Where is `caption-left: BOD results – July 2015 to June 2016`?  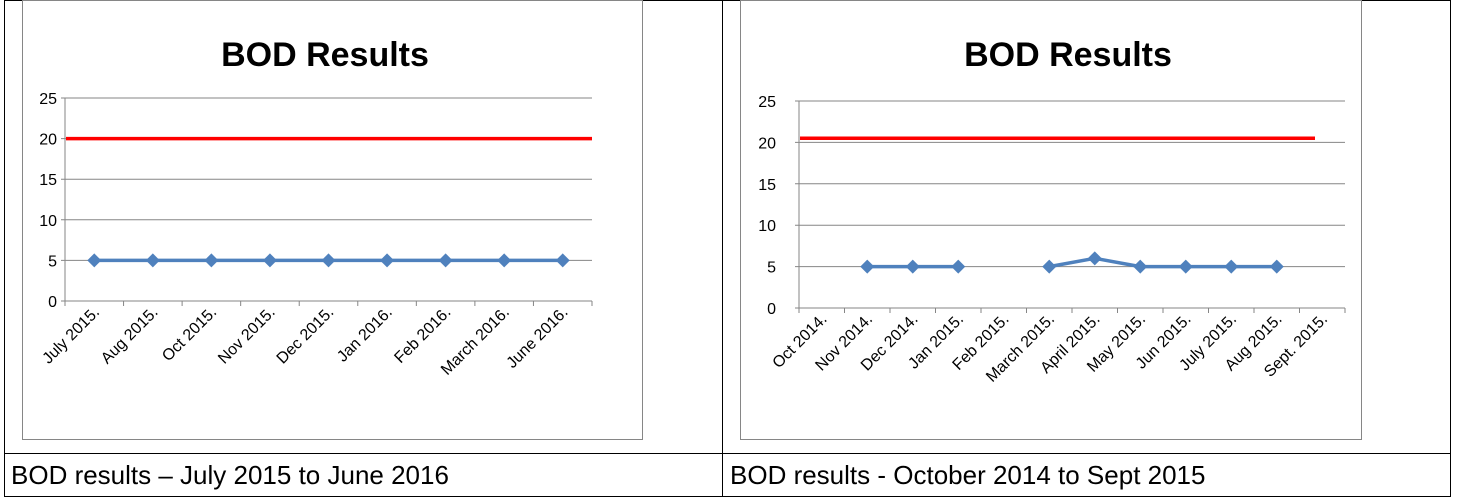 caption-left: BOD results – July 2015 to June 2016 is located at coordinates (230, 475).